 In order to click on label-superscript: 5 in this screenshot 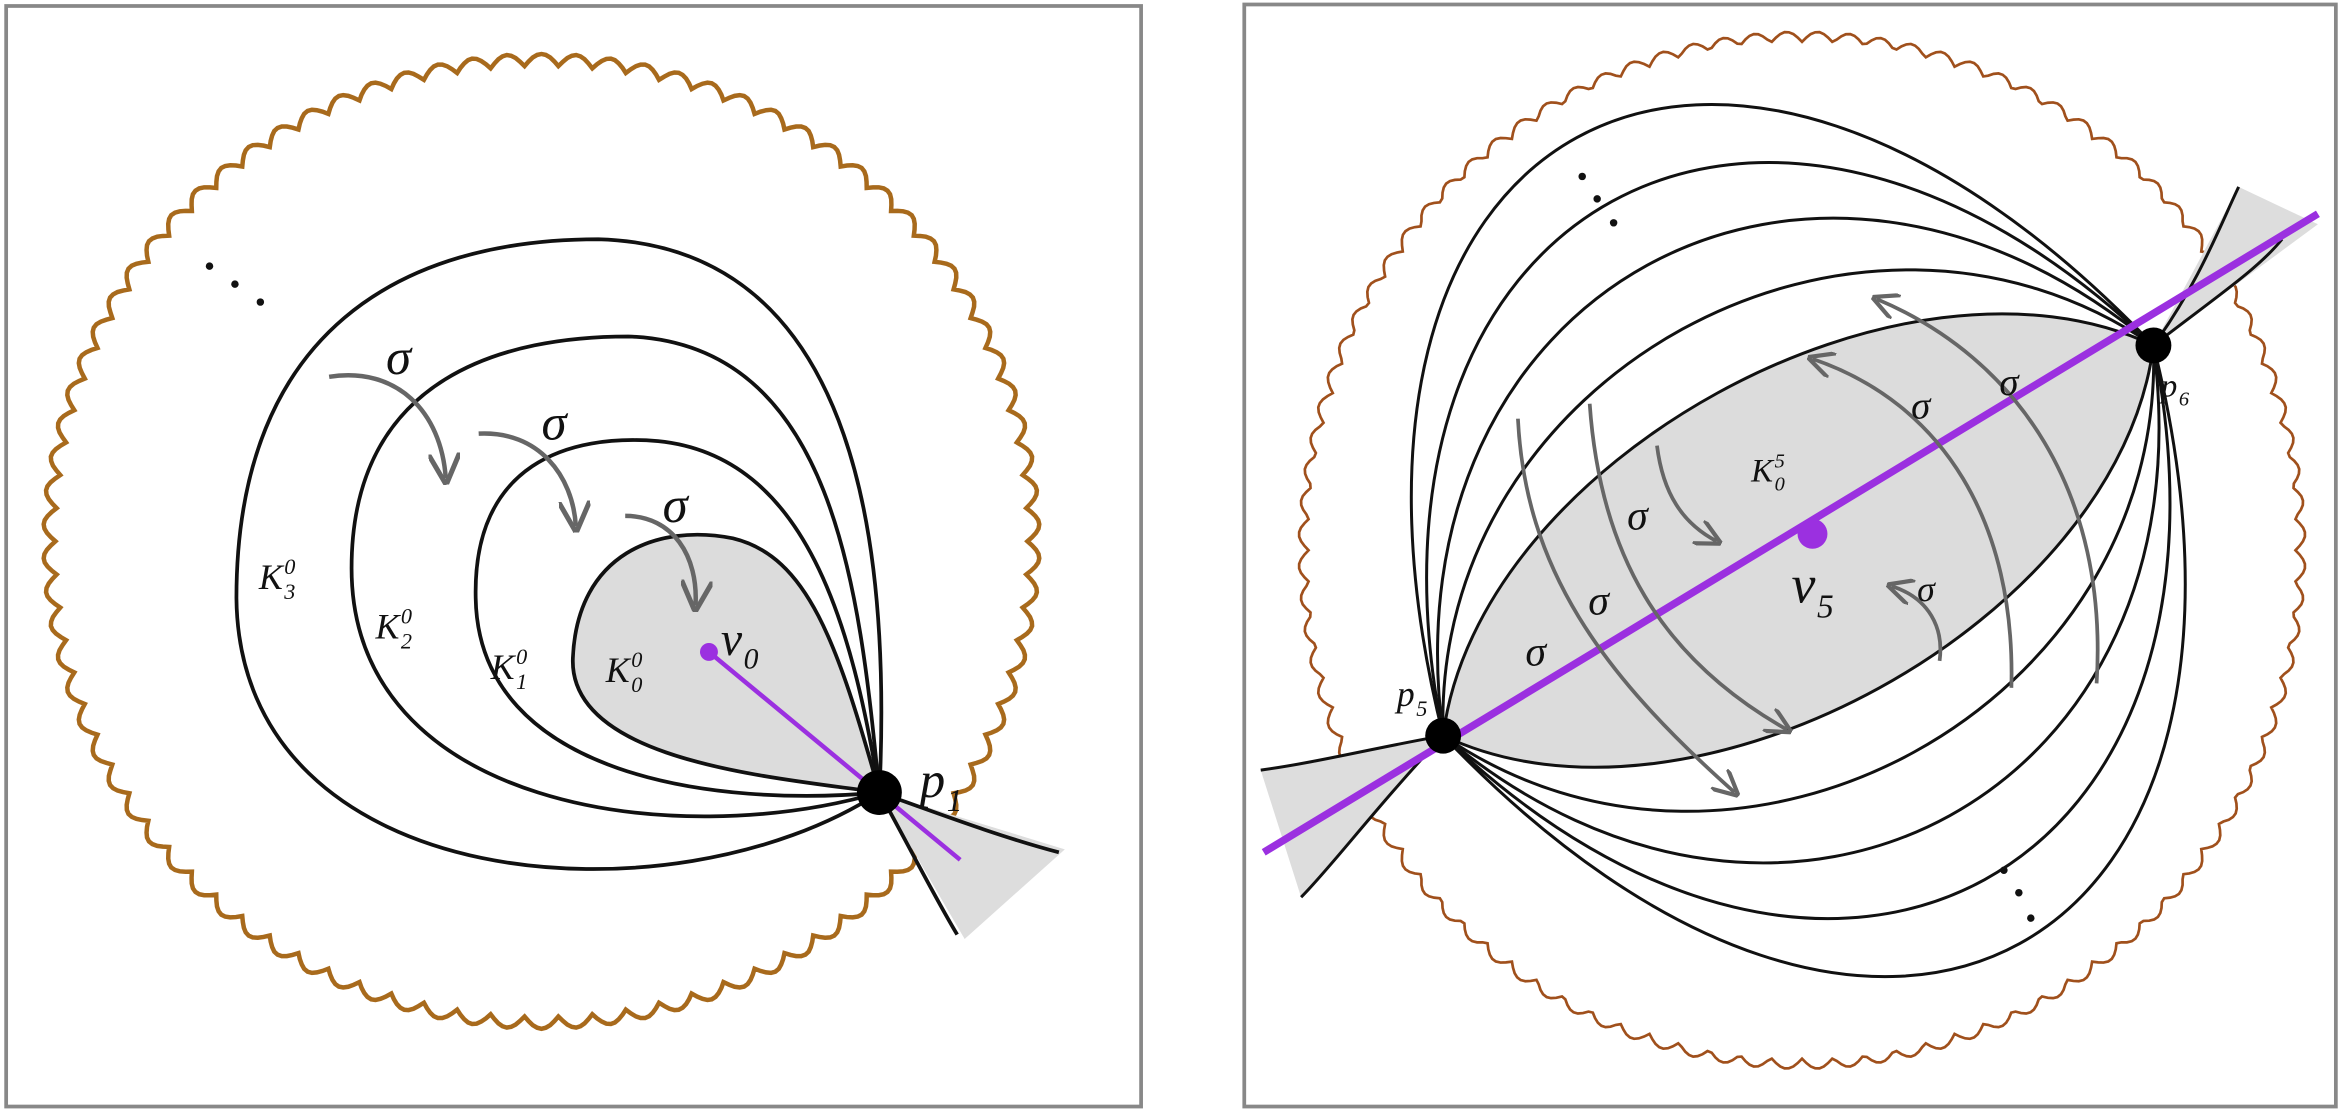, I will do `click(1780, 462)`.